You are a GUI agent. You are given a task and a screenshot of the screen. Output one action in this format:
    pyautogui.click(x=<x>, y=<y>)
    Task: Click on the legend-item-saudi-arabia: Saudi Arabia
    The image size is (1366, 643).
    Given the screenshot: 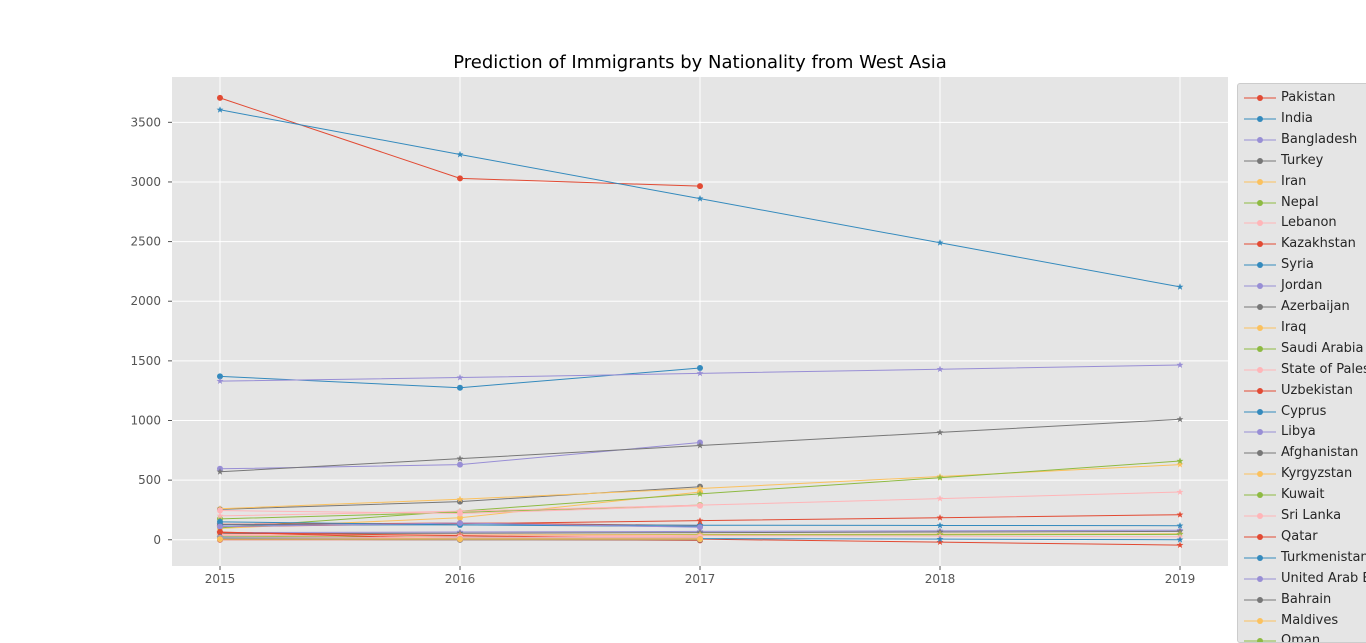 What is the action you would take?
    pyautogui.click(x=1302, y=349)
    